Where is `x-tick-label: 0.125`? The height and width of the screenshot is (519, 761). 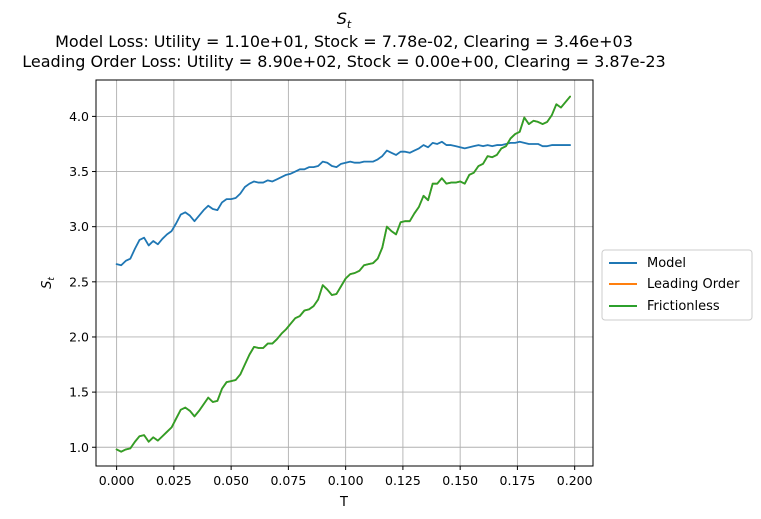 x-tick-label: 0.125 is located at coordinates (403, 480).